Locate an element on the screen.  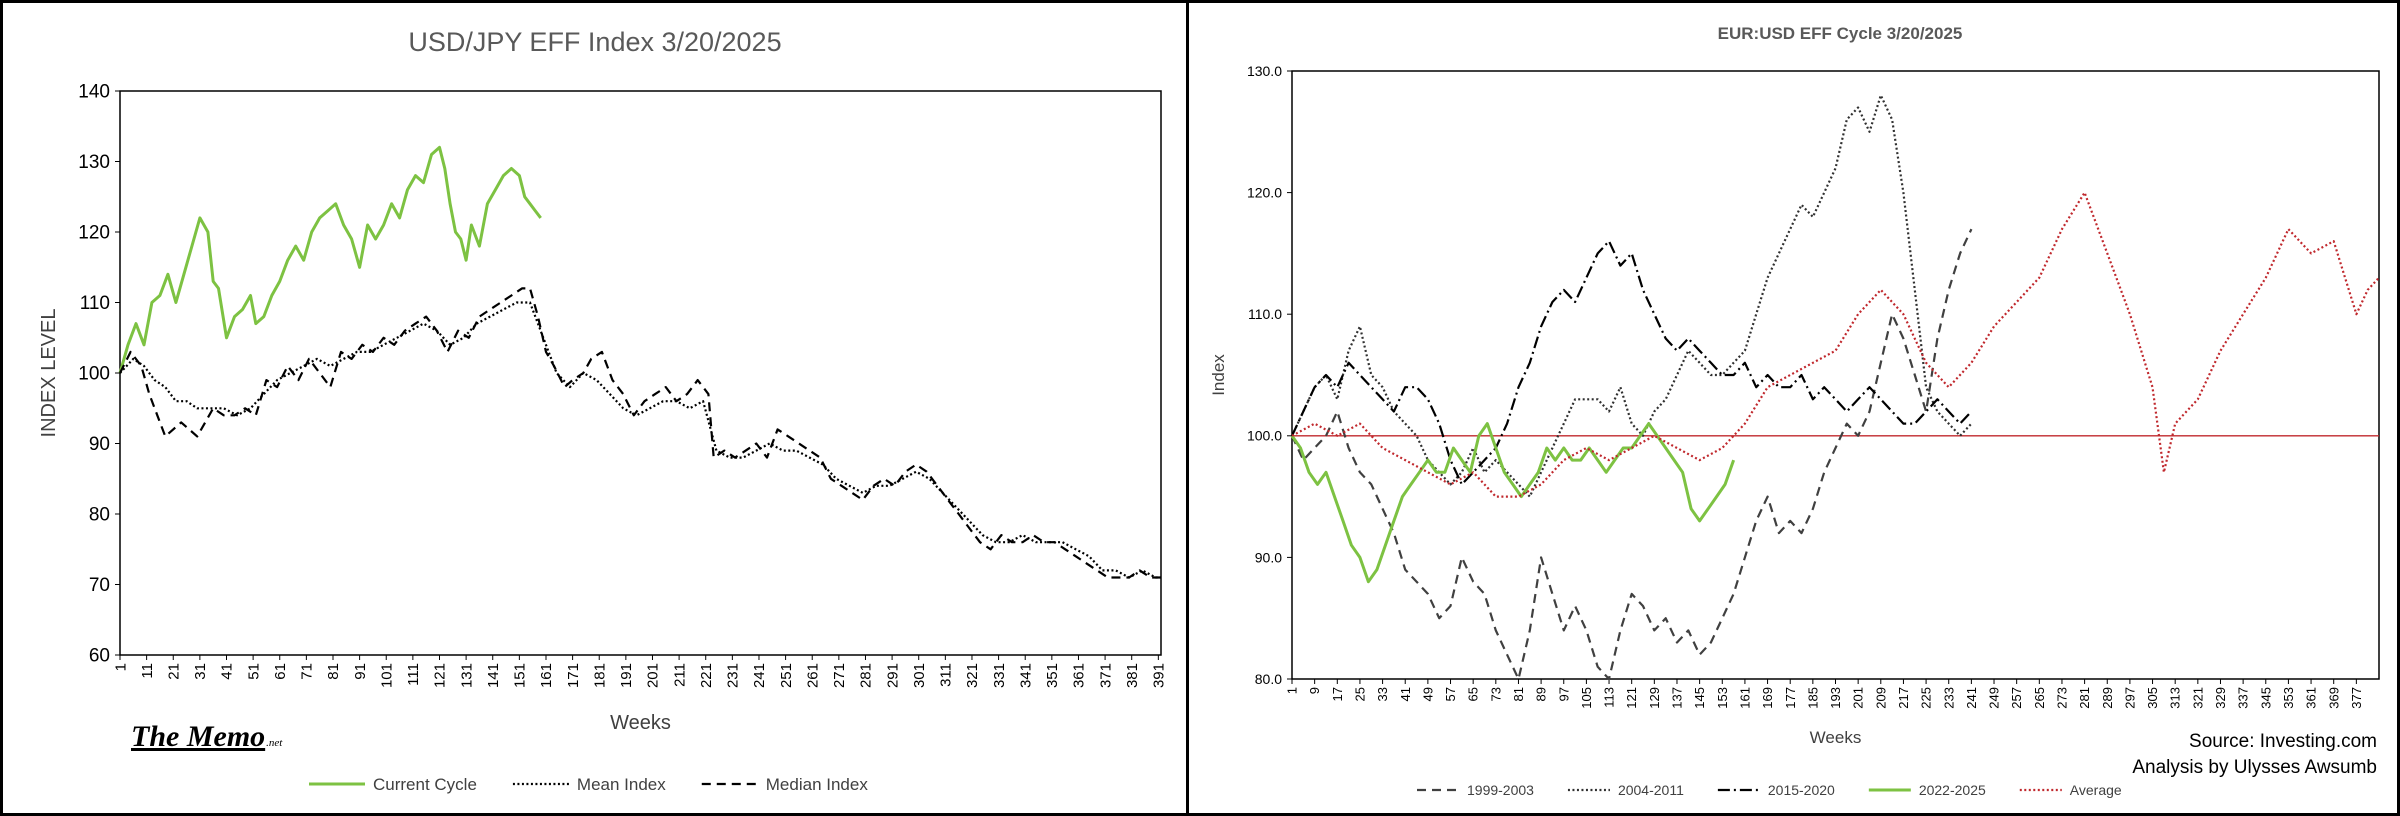
x-tick-label: 97 is located at coordinates (1563, 694).